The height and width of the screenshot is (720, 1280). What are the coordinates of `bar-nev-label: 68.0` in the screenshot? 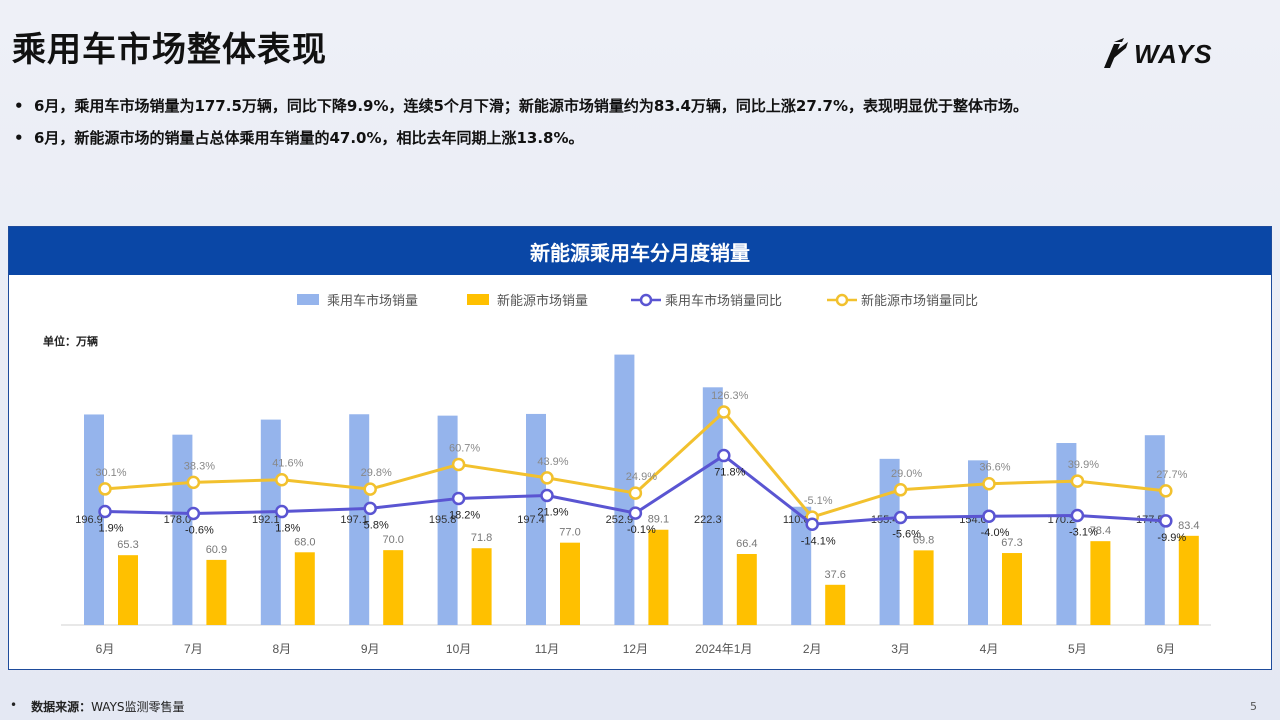 It's located at (304, 542).